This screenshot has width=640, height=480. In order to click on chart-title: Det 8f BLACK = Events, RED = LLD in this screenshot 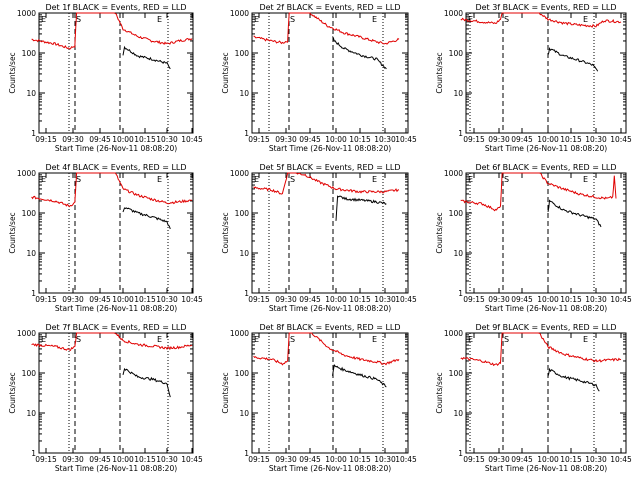, I will do `click(329, 327)`.